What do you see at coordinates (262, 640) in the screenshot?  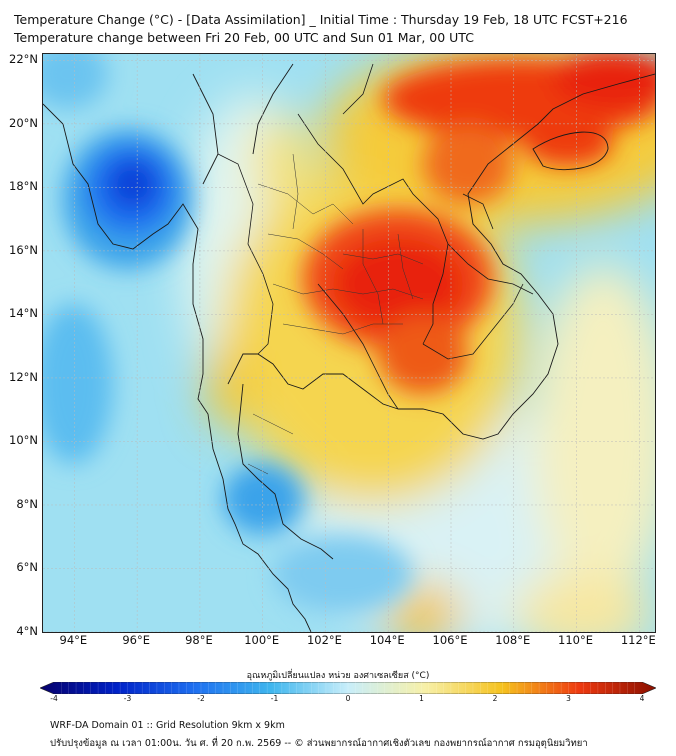 I see `lon-label: 100°E` at bounding box center [262, 640].